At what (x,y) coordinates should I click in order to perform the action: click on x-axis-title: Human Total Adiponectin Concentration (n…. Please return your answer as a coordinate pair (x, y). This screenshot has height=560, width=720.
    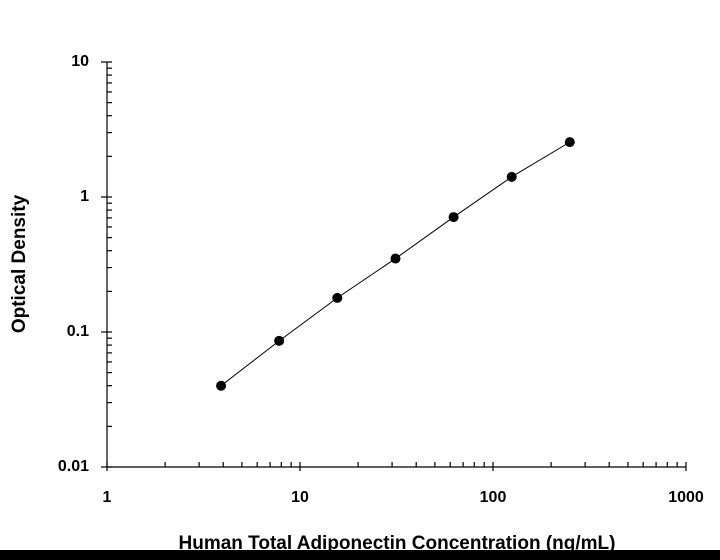
    Looking at the image, I should click on (397, 543).